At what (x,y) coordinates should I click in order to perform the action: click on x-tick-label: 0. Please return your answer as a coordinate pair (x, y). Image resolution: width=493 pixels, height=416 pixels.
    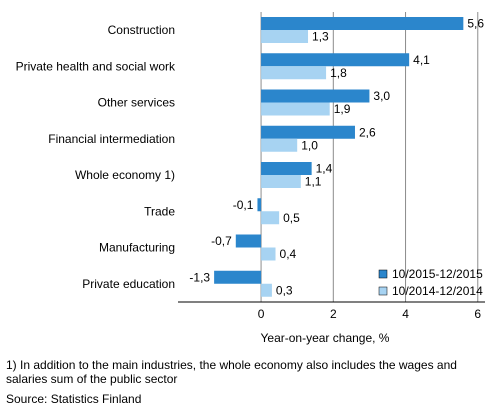
    Looking at the image, I should click on (261, 314).